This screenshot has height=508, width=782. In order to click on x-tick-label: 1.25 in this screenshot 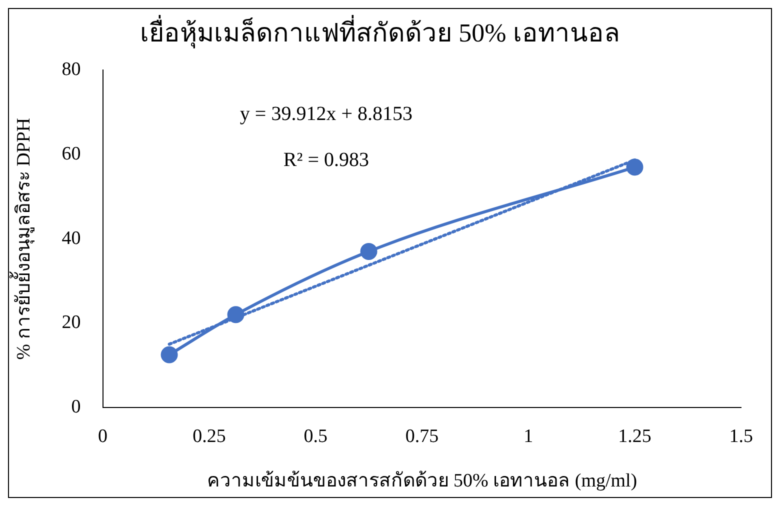, I will do `click(635, 436)`.